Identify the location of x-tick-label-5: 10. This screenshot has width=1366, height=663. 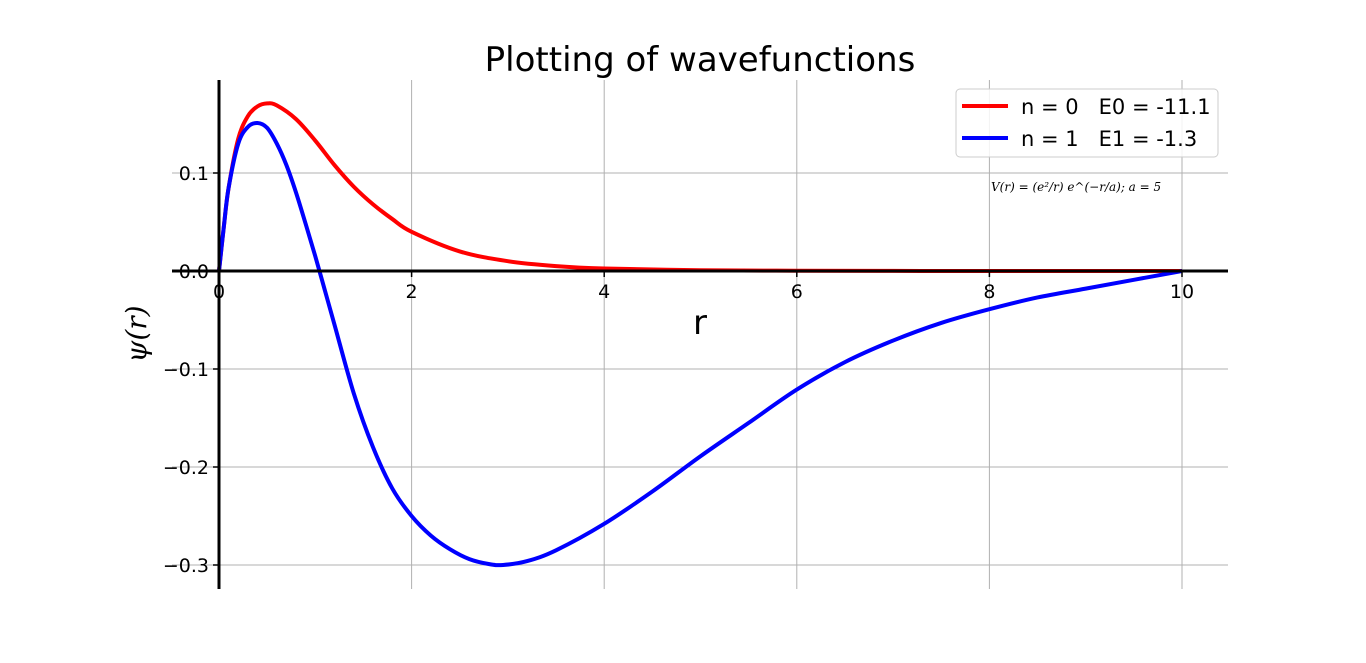
(1182, 292).